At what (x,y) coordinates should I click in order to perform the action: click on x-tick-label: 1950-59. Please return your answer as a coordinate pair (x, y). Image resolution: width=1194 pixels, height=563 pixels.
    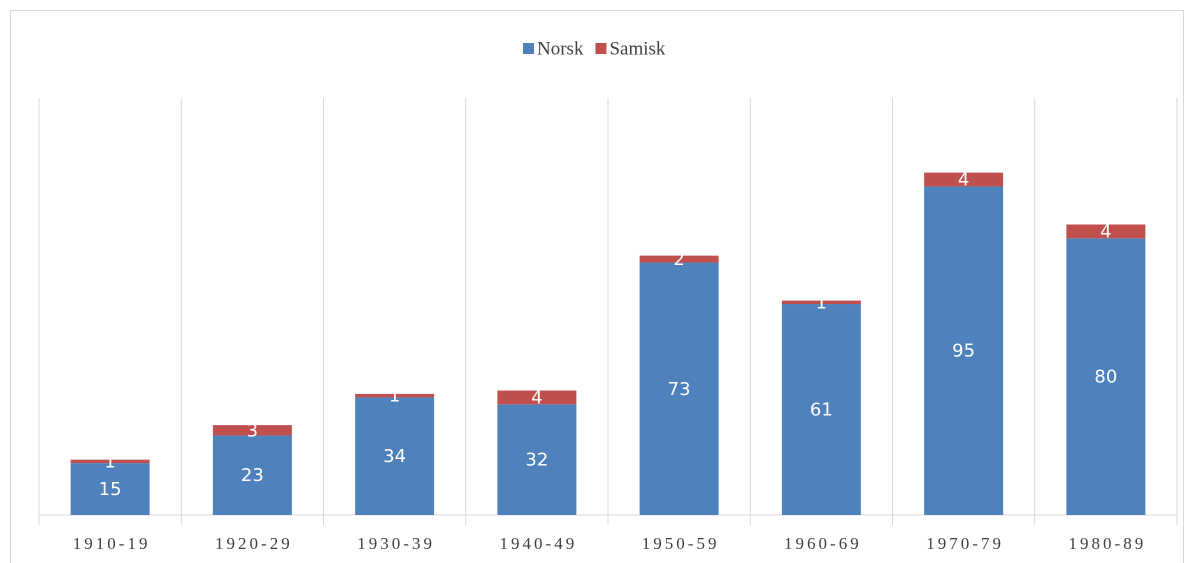
    Looking at the image, I should click on (681, 543).